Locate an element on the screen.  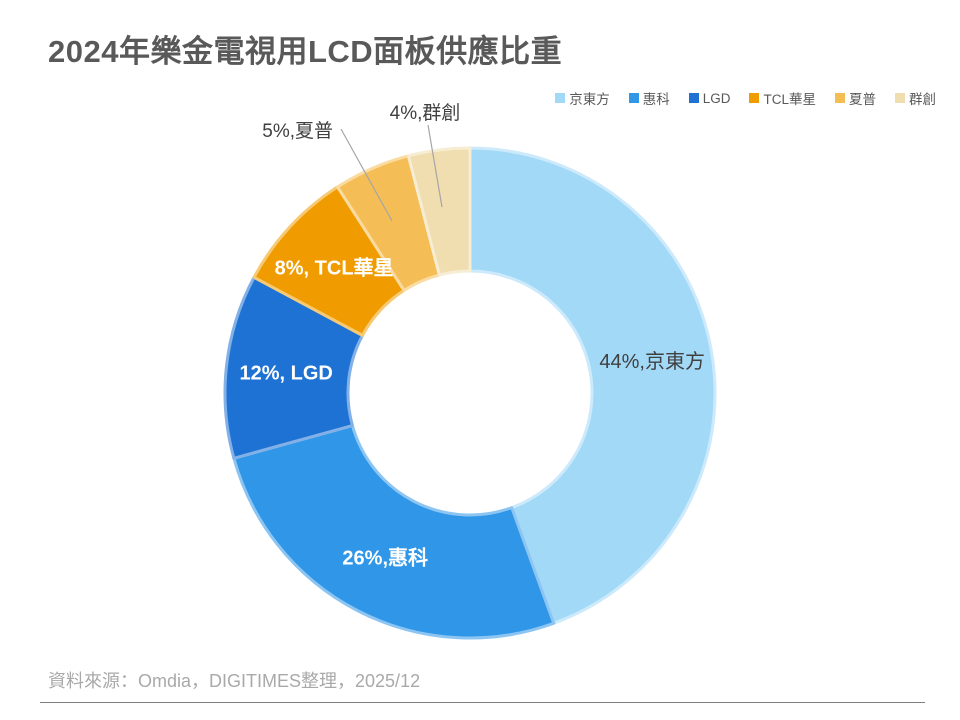
slice-惠科 is located at coordinates (394, 532).